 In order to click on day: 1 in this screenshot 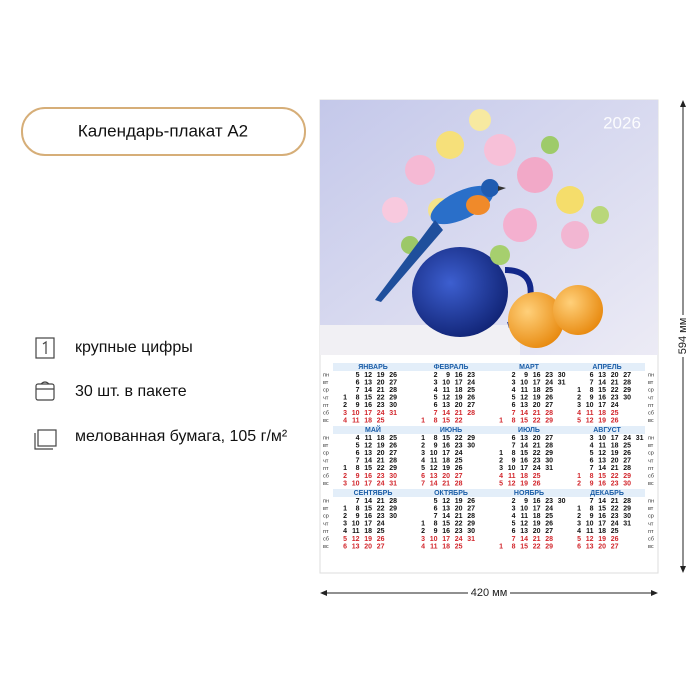, I will do `click(501, 420)`.